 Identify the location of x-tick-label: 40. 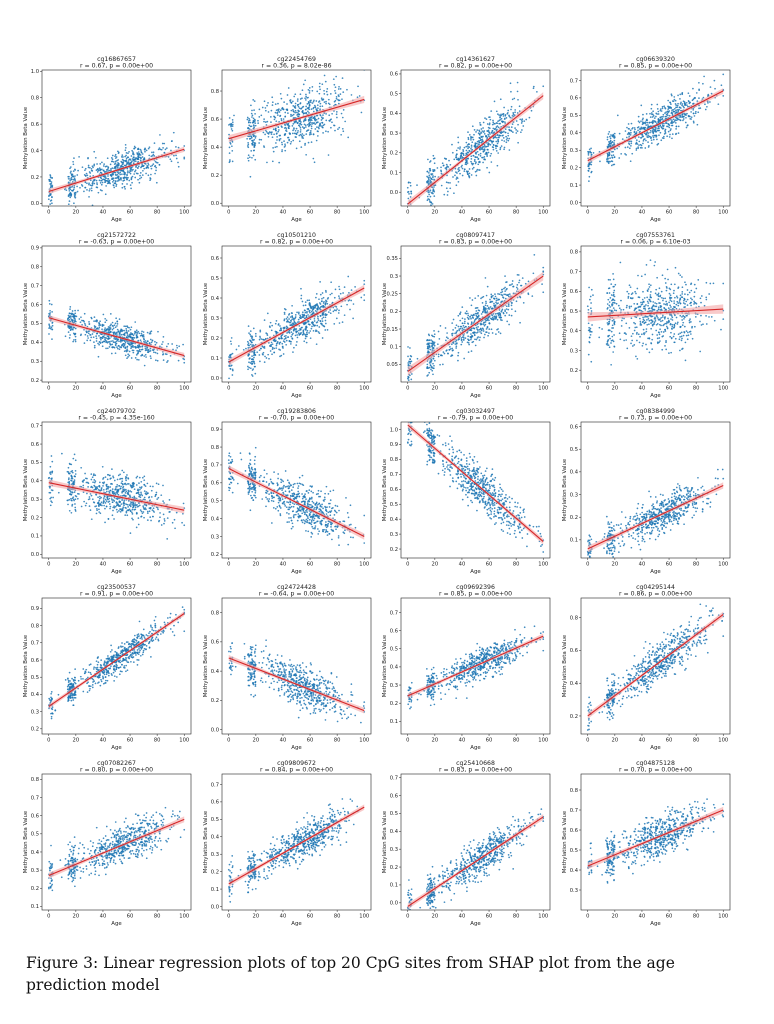
(282, 389).